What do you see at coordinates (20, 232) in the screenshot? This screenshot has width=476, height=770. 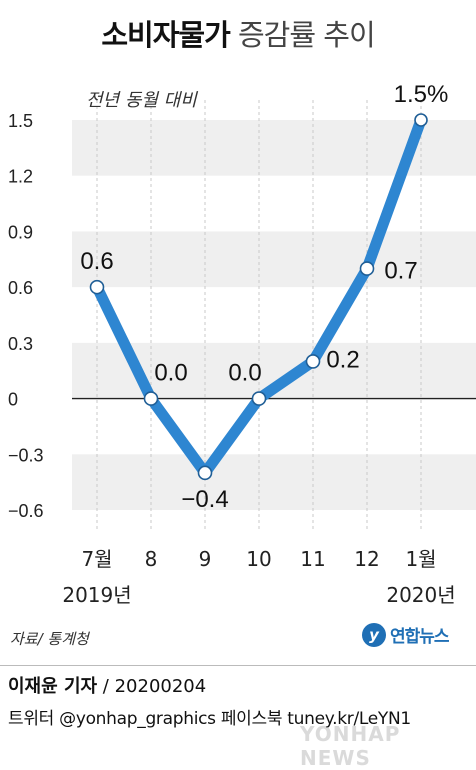 I see `y-tick-label: 0.9` at bounding box center [20, 232].